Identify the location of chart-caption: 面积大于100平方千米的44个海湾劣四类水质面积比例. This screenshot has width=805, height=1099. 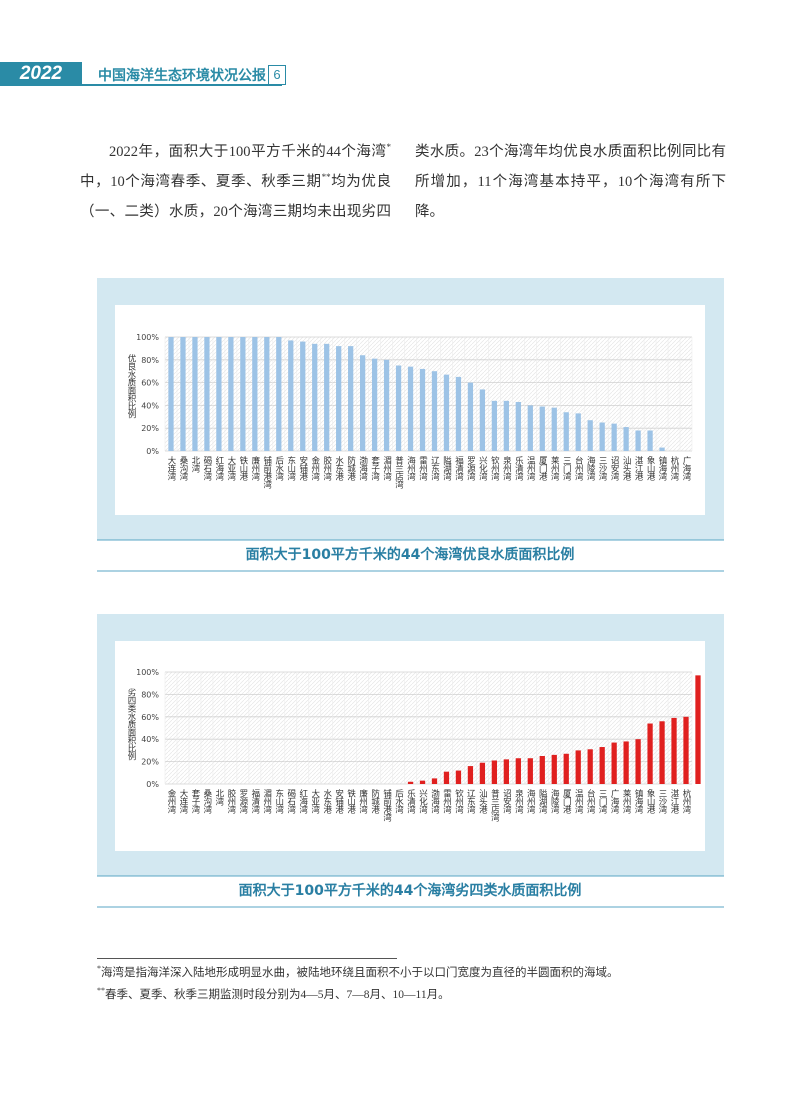
(410, 890).